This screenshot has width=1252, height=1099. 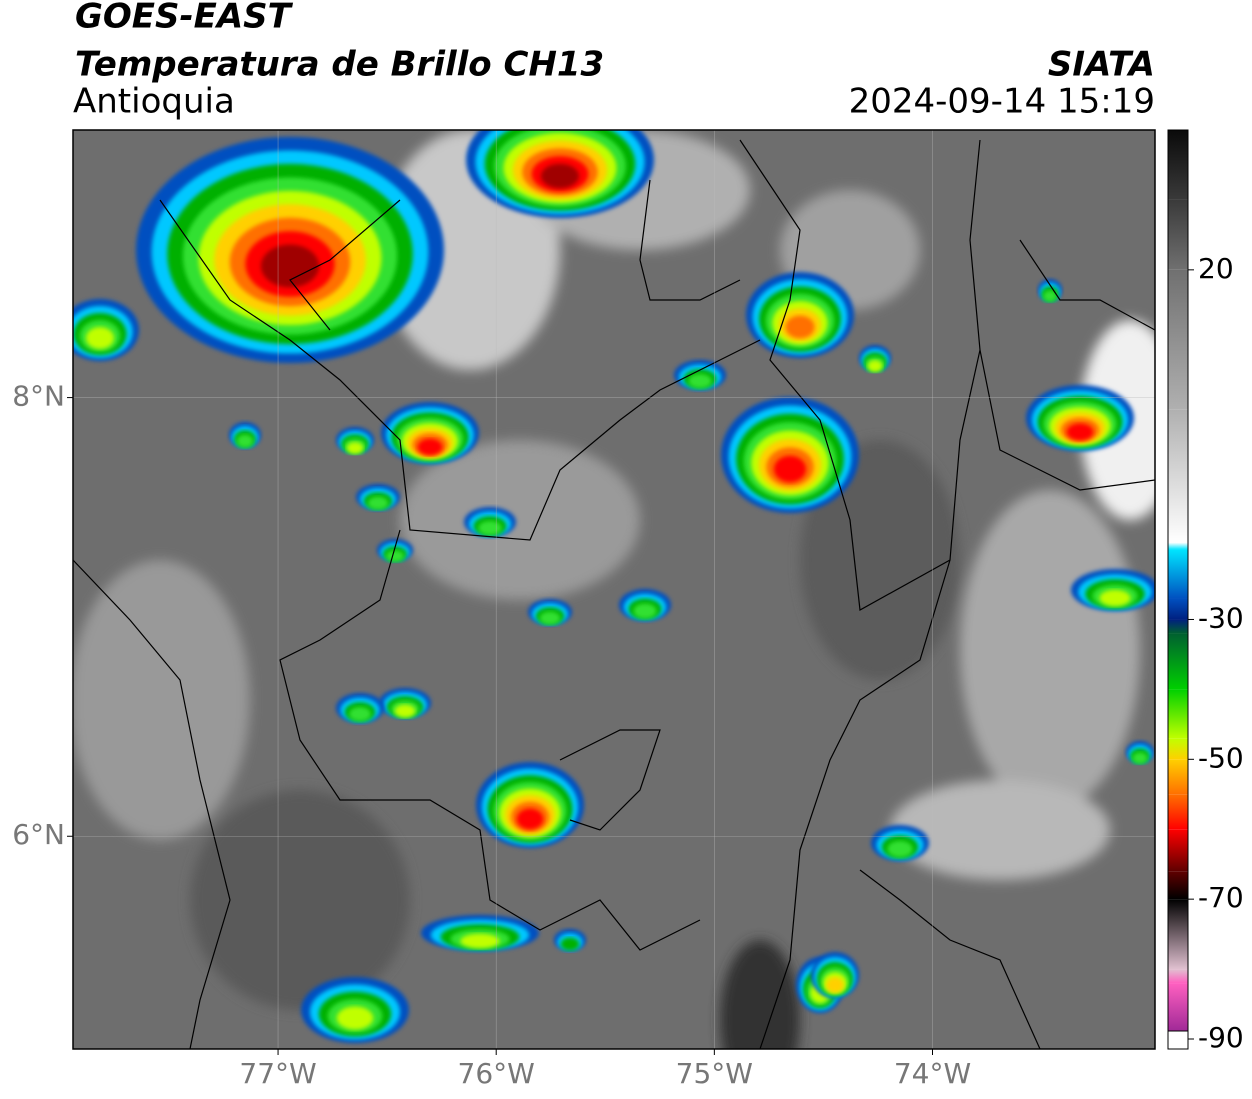 What do you see at coordinates (38, 834) in the screenshot?
I see `y-tick-label: 6°N` at bounding box center [38, 834].